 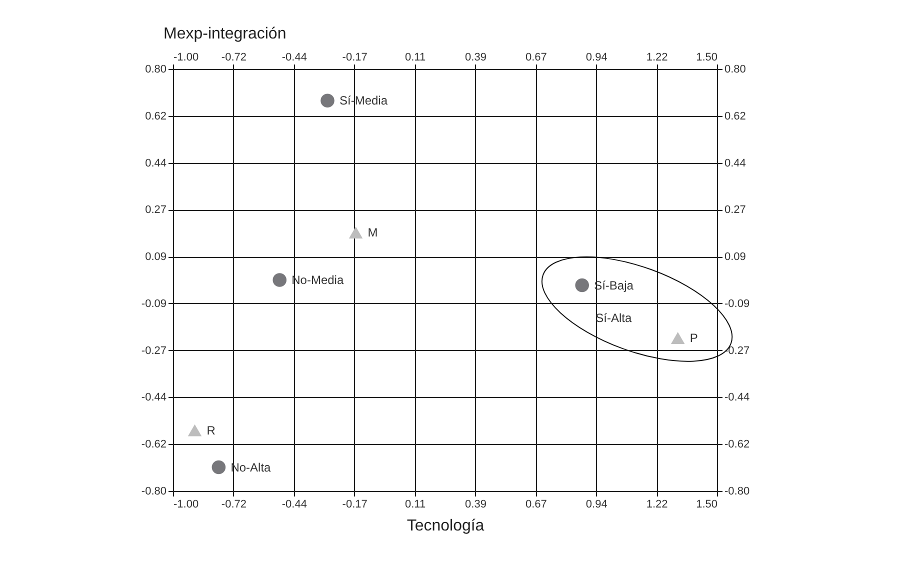 What do you see at coordinates (294, 58) in the screenshot?
I see `x-tick-label: -0.44` at bounding box center [294, 58].